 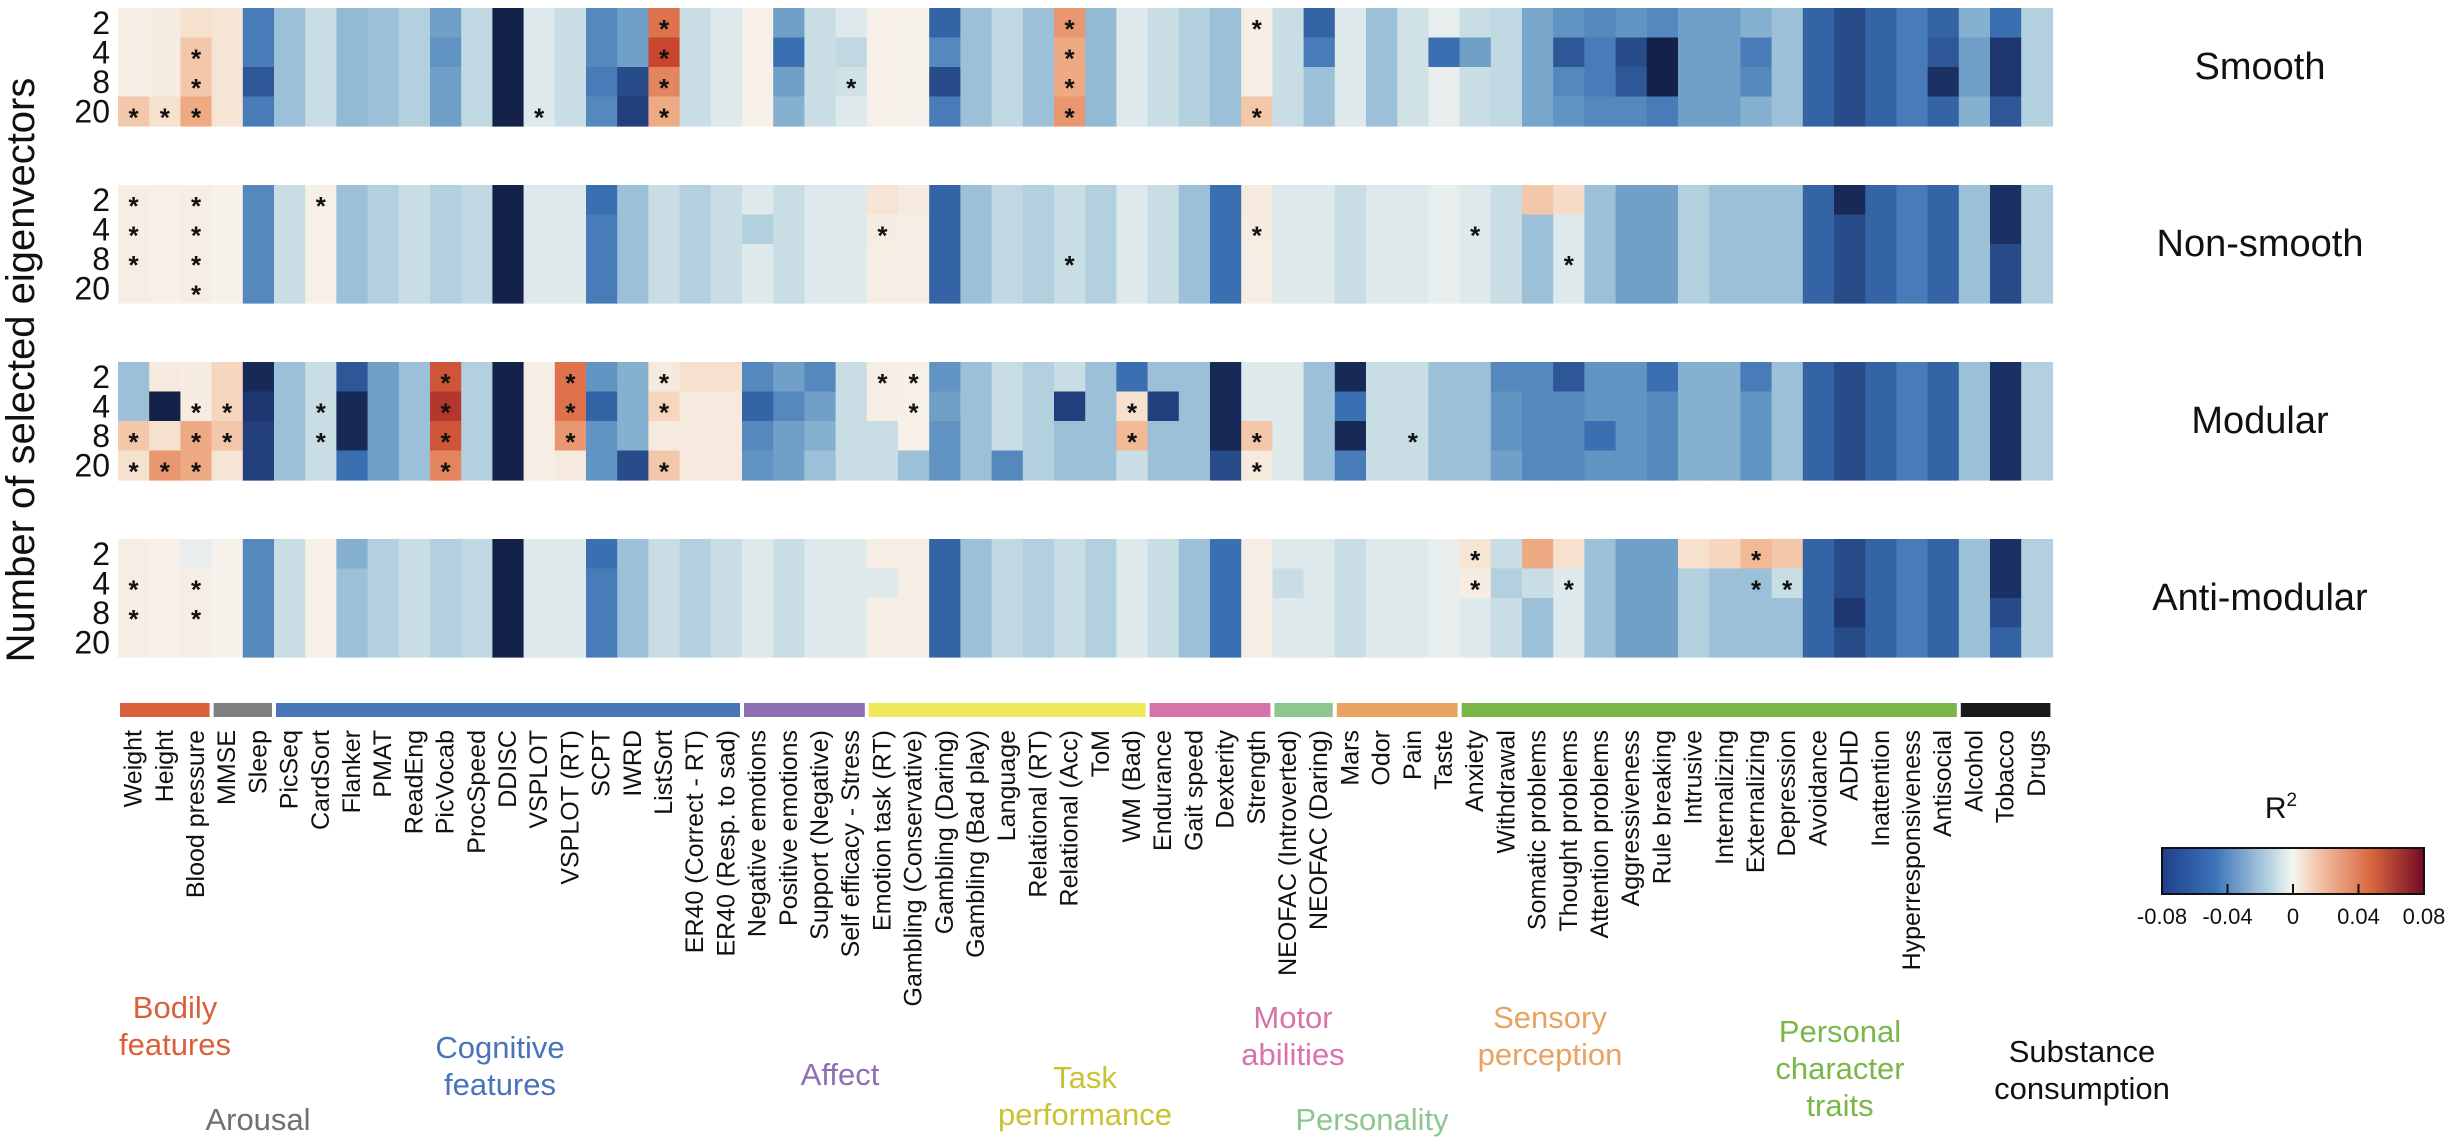 What do you see at coordinates (1839, 1068) in the screenshot?
I see `group-label-line: character` at bounding box center [1839, 1068].